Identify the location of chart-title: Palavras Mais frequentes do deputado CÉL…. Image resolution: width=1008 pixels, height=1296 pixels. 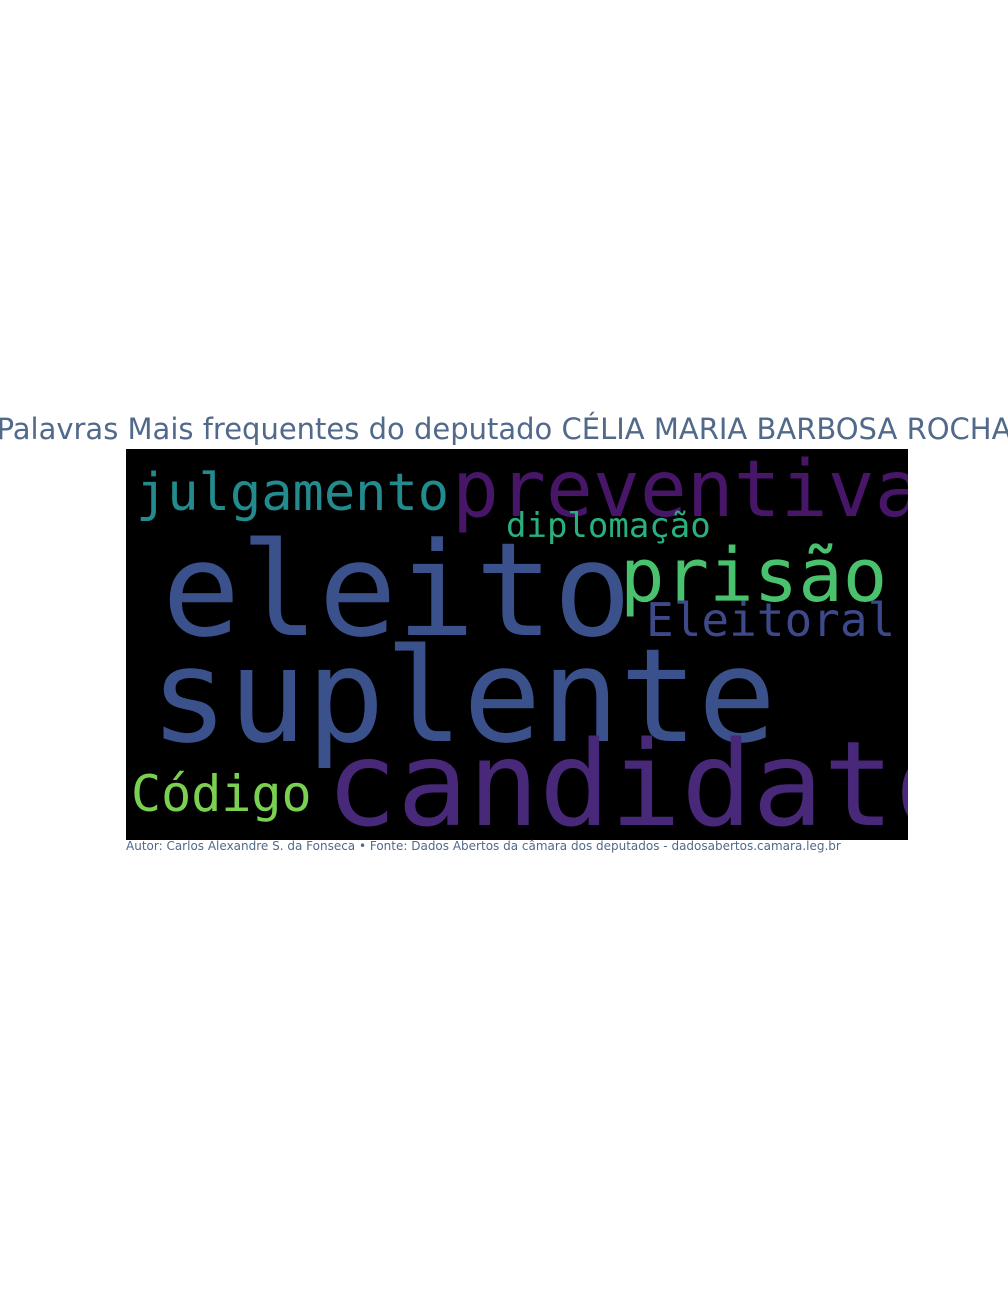
(504, 429).